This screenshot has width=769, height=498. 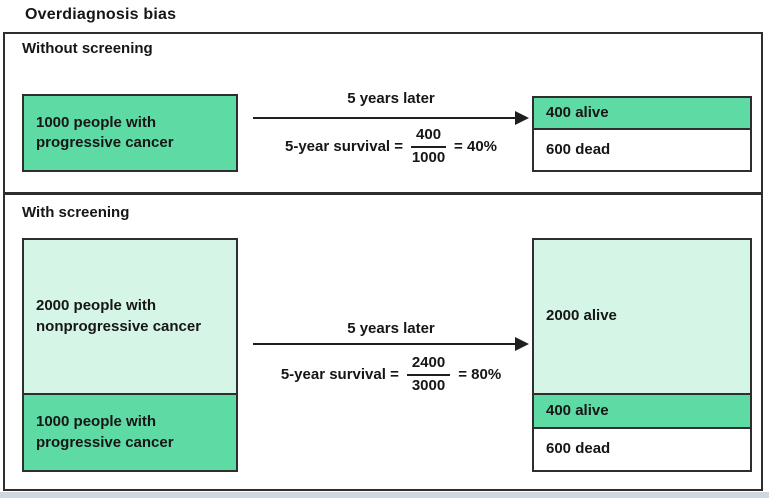 I want to click on formula-result: = 80%, so click(x=480, y=374).